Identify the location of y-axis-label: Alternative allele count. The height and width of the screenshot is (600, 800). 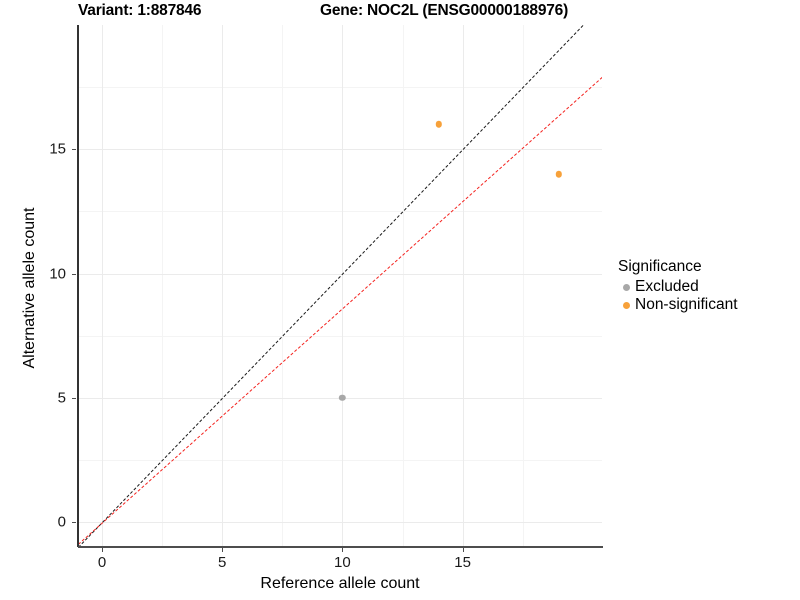
(29, 288).